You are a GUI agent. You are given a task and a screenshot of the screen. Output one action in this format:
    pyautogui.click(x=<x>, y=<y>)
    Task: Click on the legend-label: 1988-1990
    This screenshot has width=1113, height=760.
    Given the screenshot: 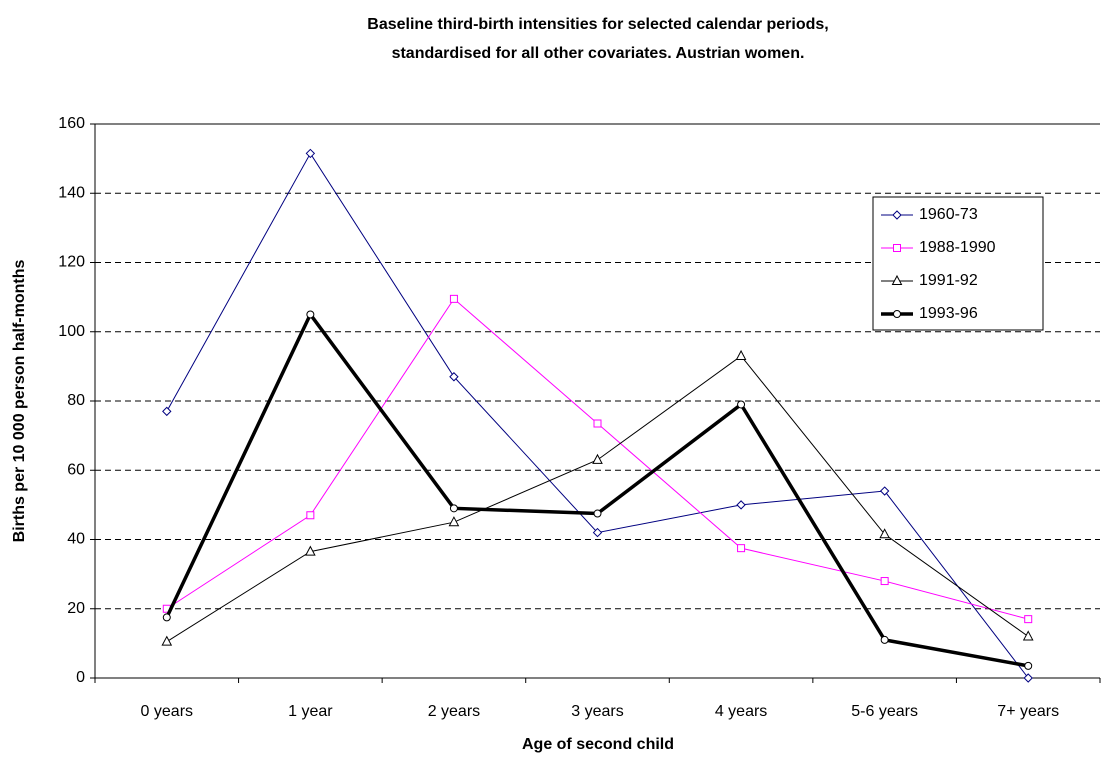 What is the action you would take?
    pyautogui.click(x=957, y=247)
    